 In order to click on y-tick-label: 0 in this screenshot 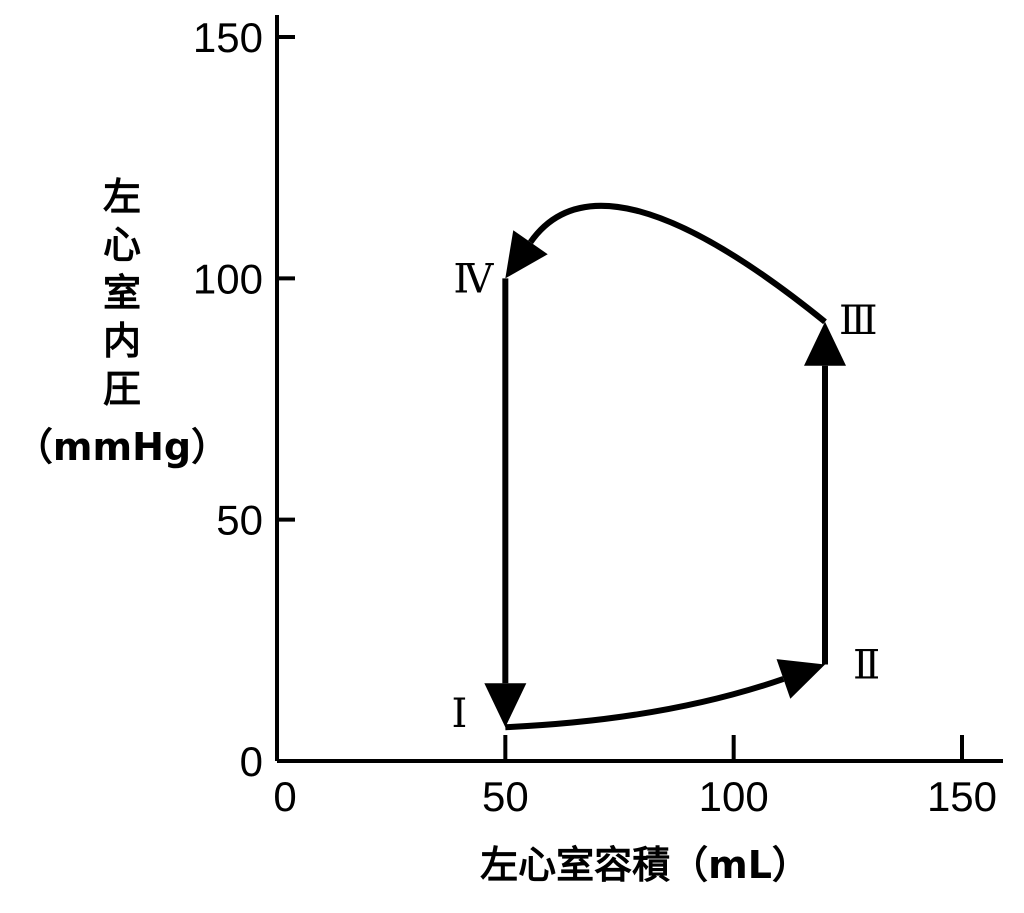, I will do `click(251, 761)`.